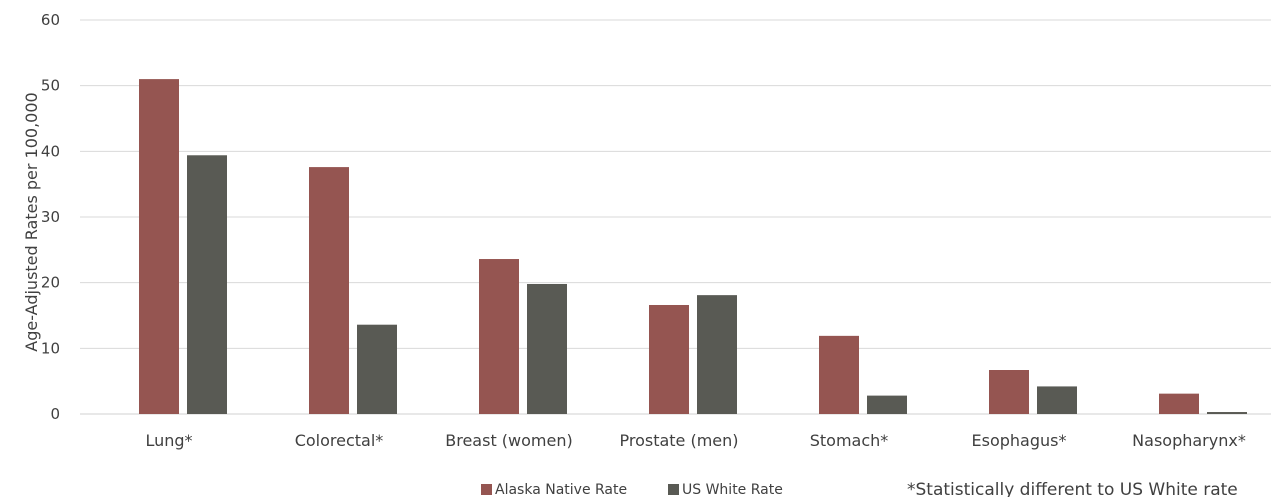 This screenshot has height=497, width=1271. I want to click on legend: Alaska Native Rate US White Rate, so click(632, 489).